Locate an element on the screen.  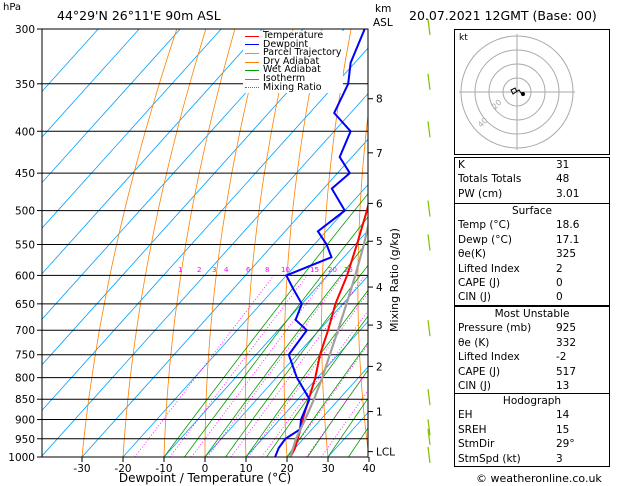
legend-item: Wet Adiabat is located at coordinates (293, 70).